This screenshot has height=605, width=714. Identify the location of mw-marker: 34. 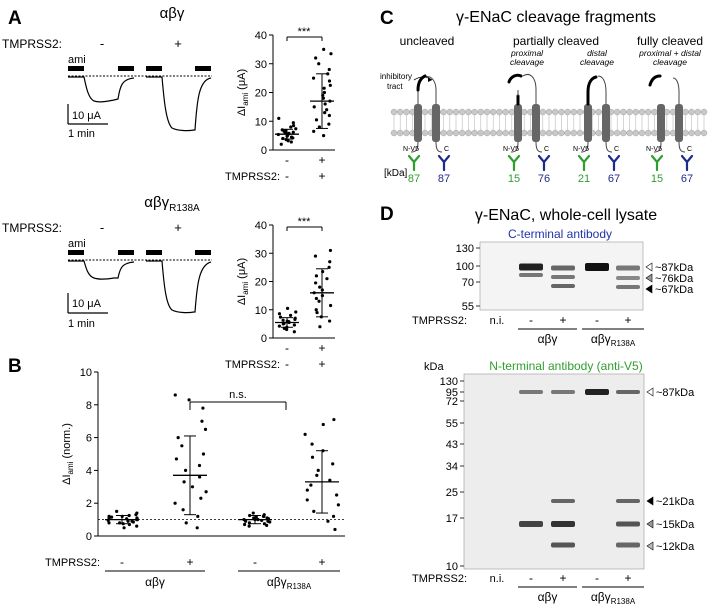
(452, 467).